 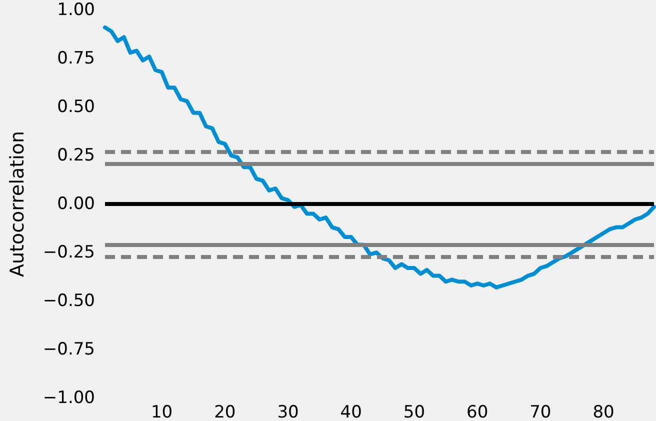 What do you see at coordinates (351, 411) in the screenshot?
I see `x-tick-label: 40` at bounding box center [351, 411].